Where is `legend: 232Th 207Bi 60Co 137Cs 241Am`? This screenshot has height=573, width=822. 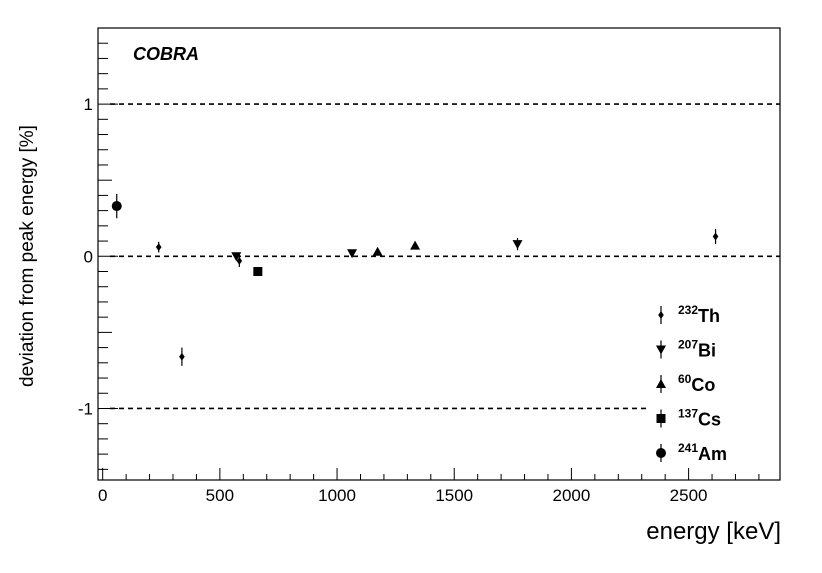
legend: 232Th 207Bi 60Co 137Cs 241Am is located at coordinates (691, 383).